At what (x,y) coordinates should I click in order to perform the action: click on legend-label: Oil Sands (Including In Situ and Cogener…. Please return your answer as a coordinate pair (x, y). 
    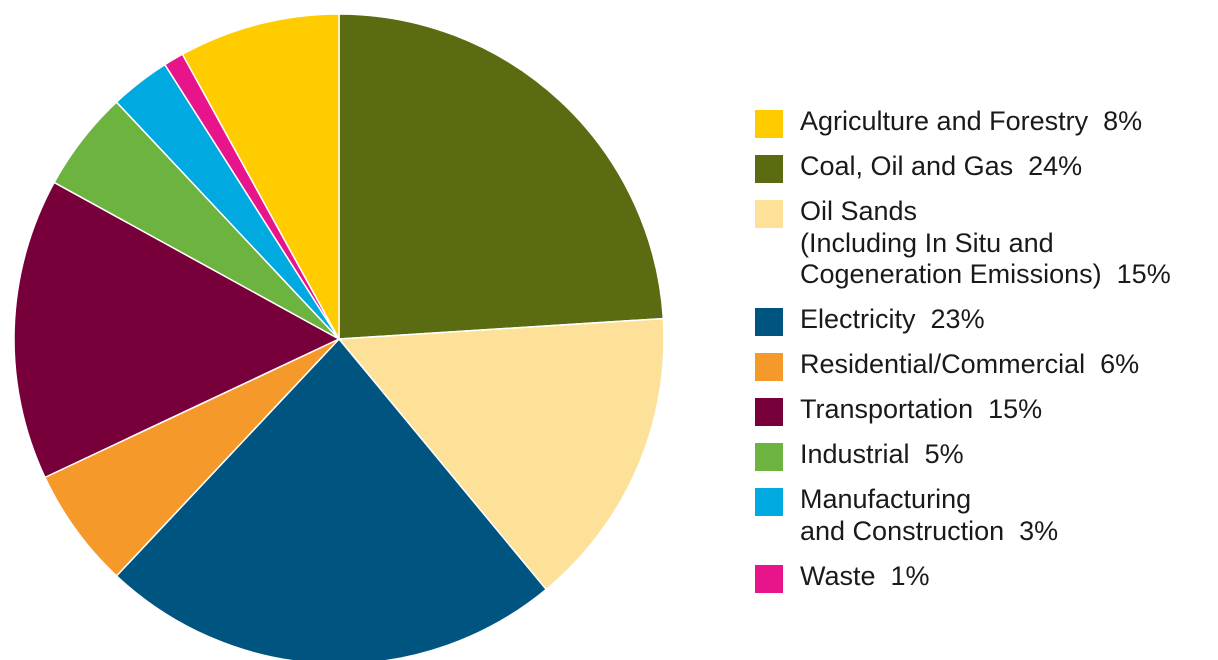
    Looking at the image, I should click on (951, 242).